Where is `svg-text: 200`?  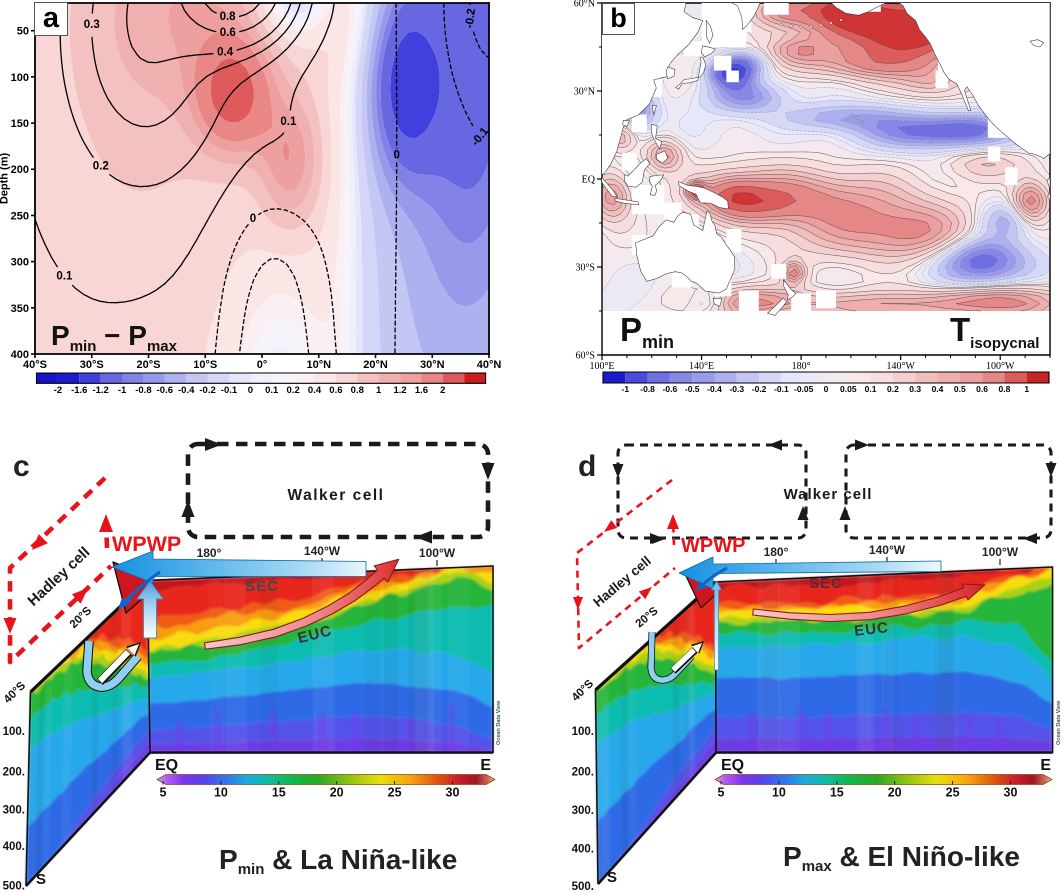
svg-text: 200 is located at coordinates (20, 170).